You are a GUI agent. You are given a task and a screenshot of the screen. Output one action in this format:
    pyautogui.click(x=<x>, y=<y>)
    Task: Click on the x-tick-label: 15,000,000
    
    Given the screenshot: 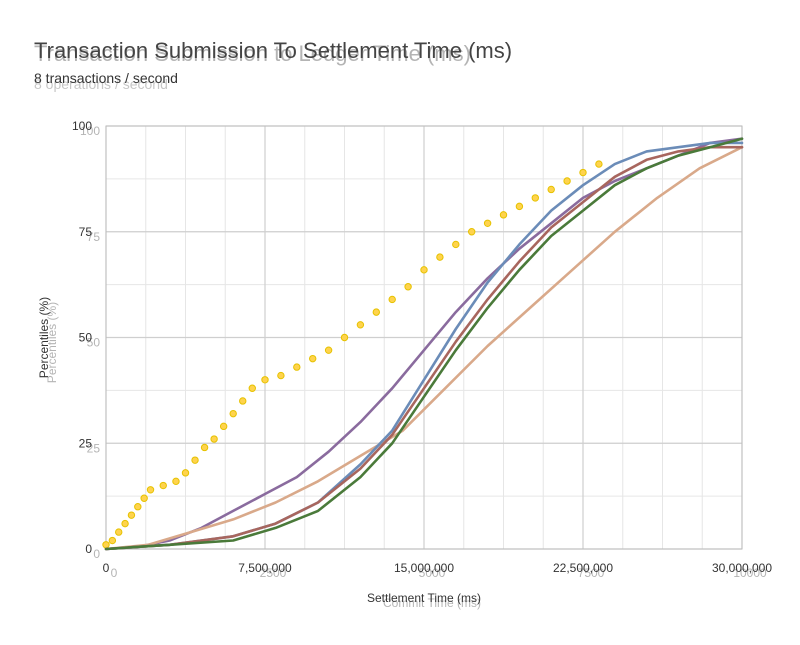 What is the action you would take?
    pyautogui.click(x=424, y=568)
    